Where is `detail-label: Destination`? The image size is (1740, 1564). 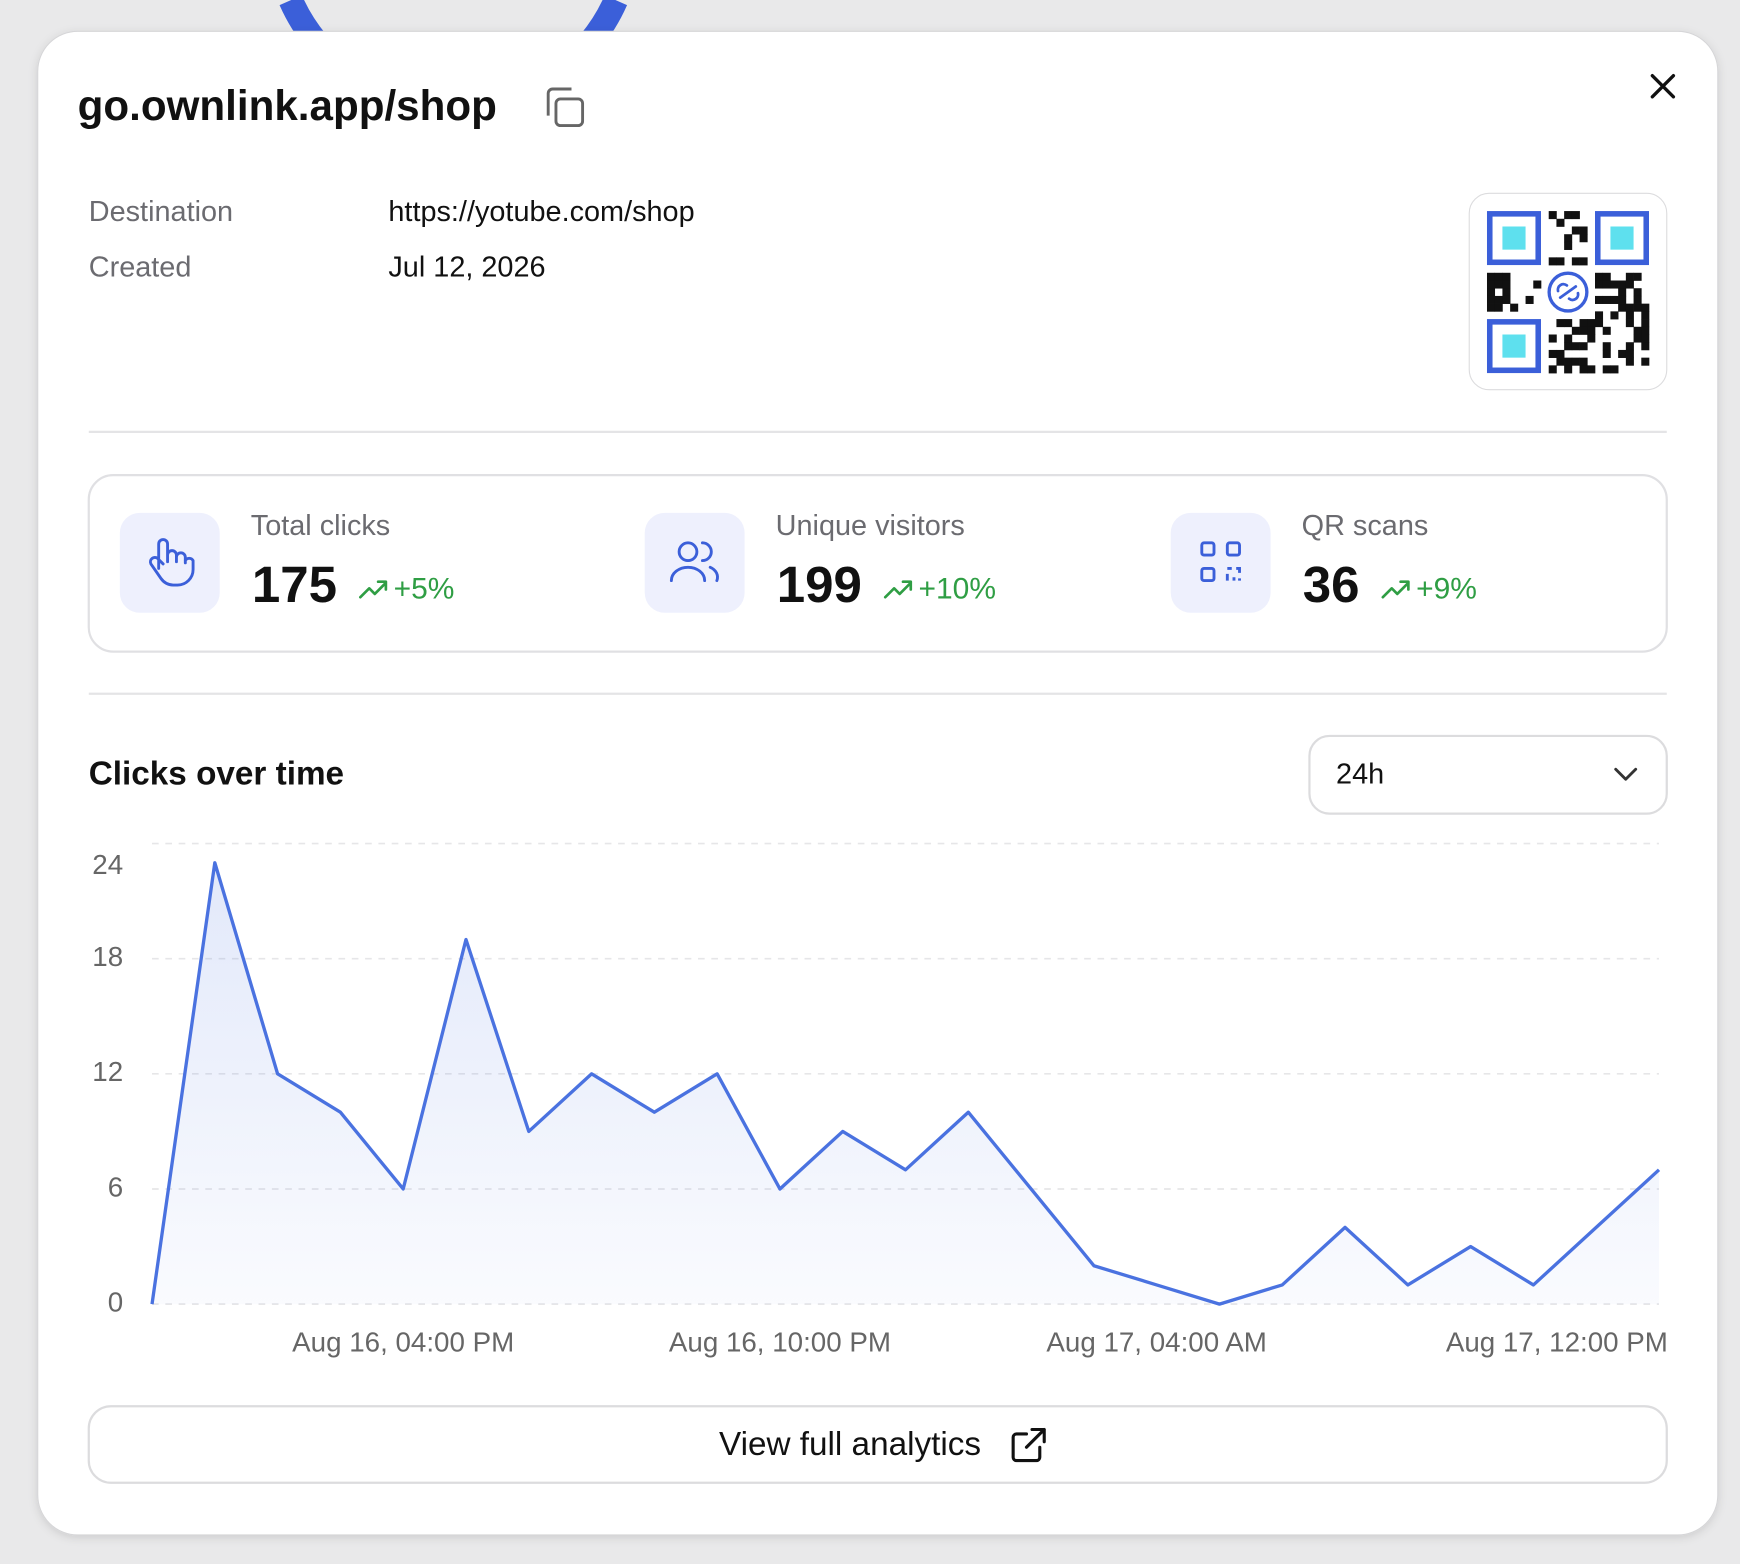
detail-label: Destination is located at coordinates (161, 212).